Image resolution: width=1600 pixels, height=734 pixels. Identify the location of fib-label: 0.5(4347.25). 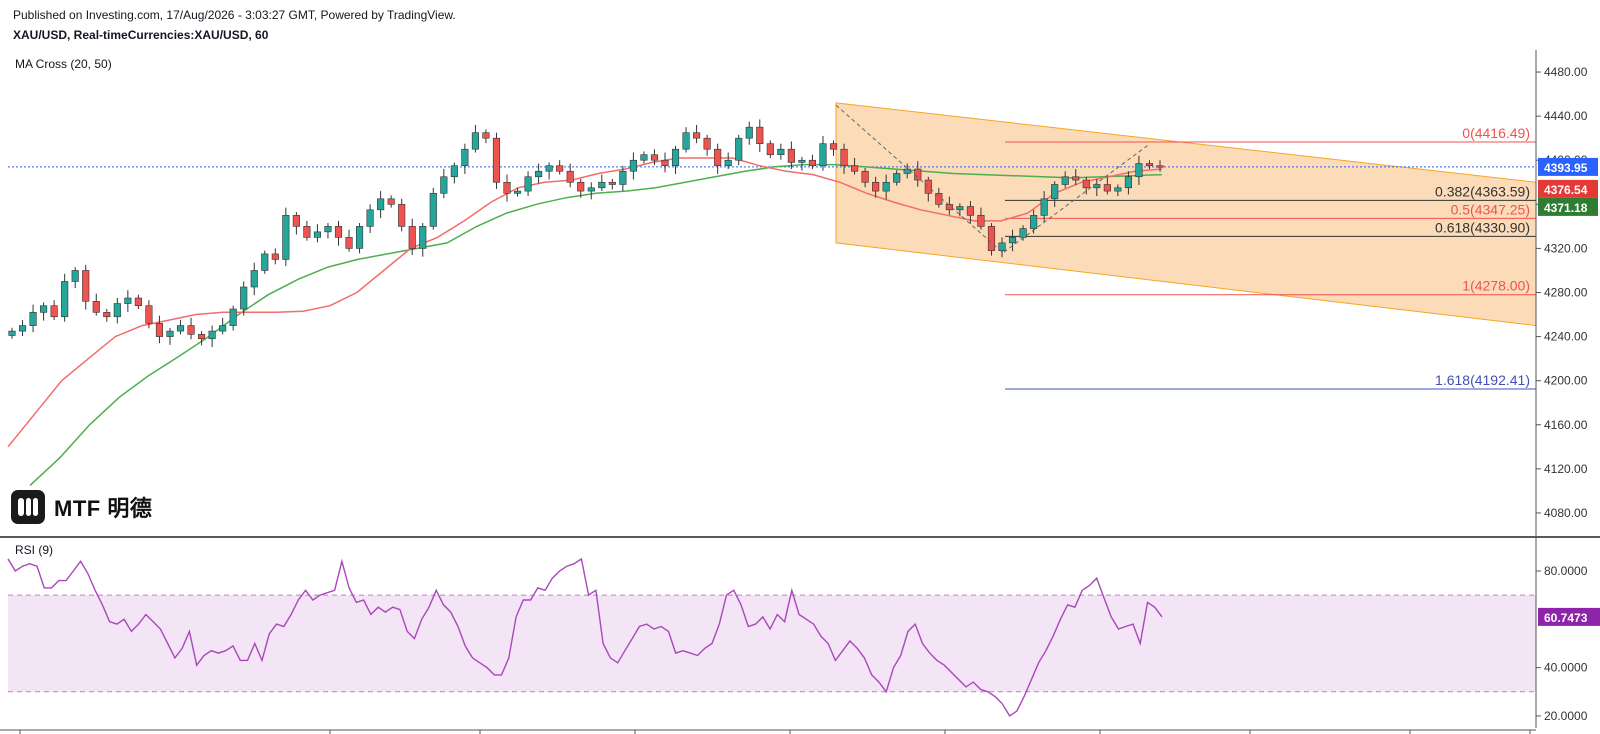
(1490, 209).